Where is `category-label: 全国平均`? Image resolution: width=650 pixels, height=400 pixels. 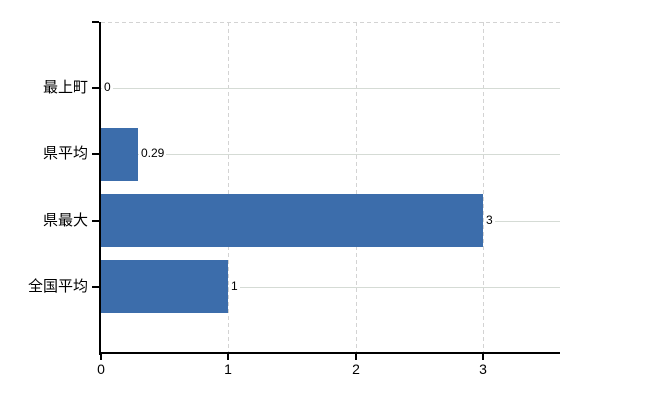
category-label: 全国平均 is located at coordinates (57, 286).